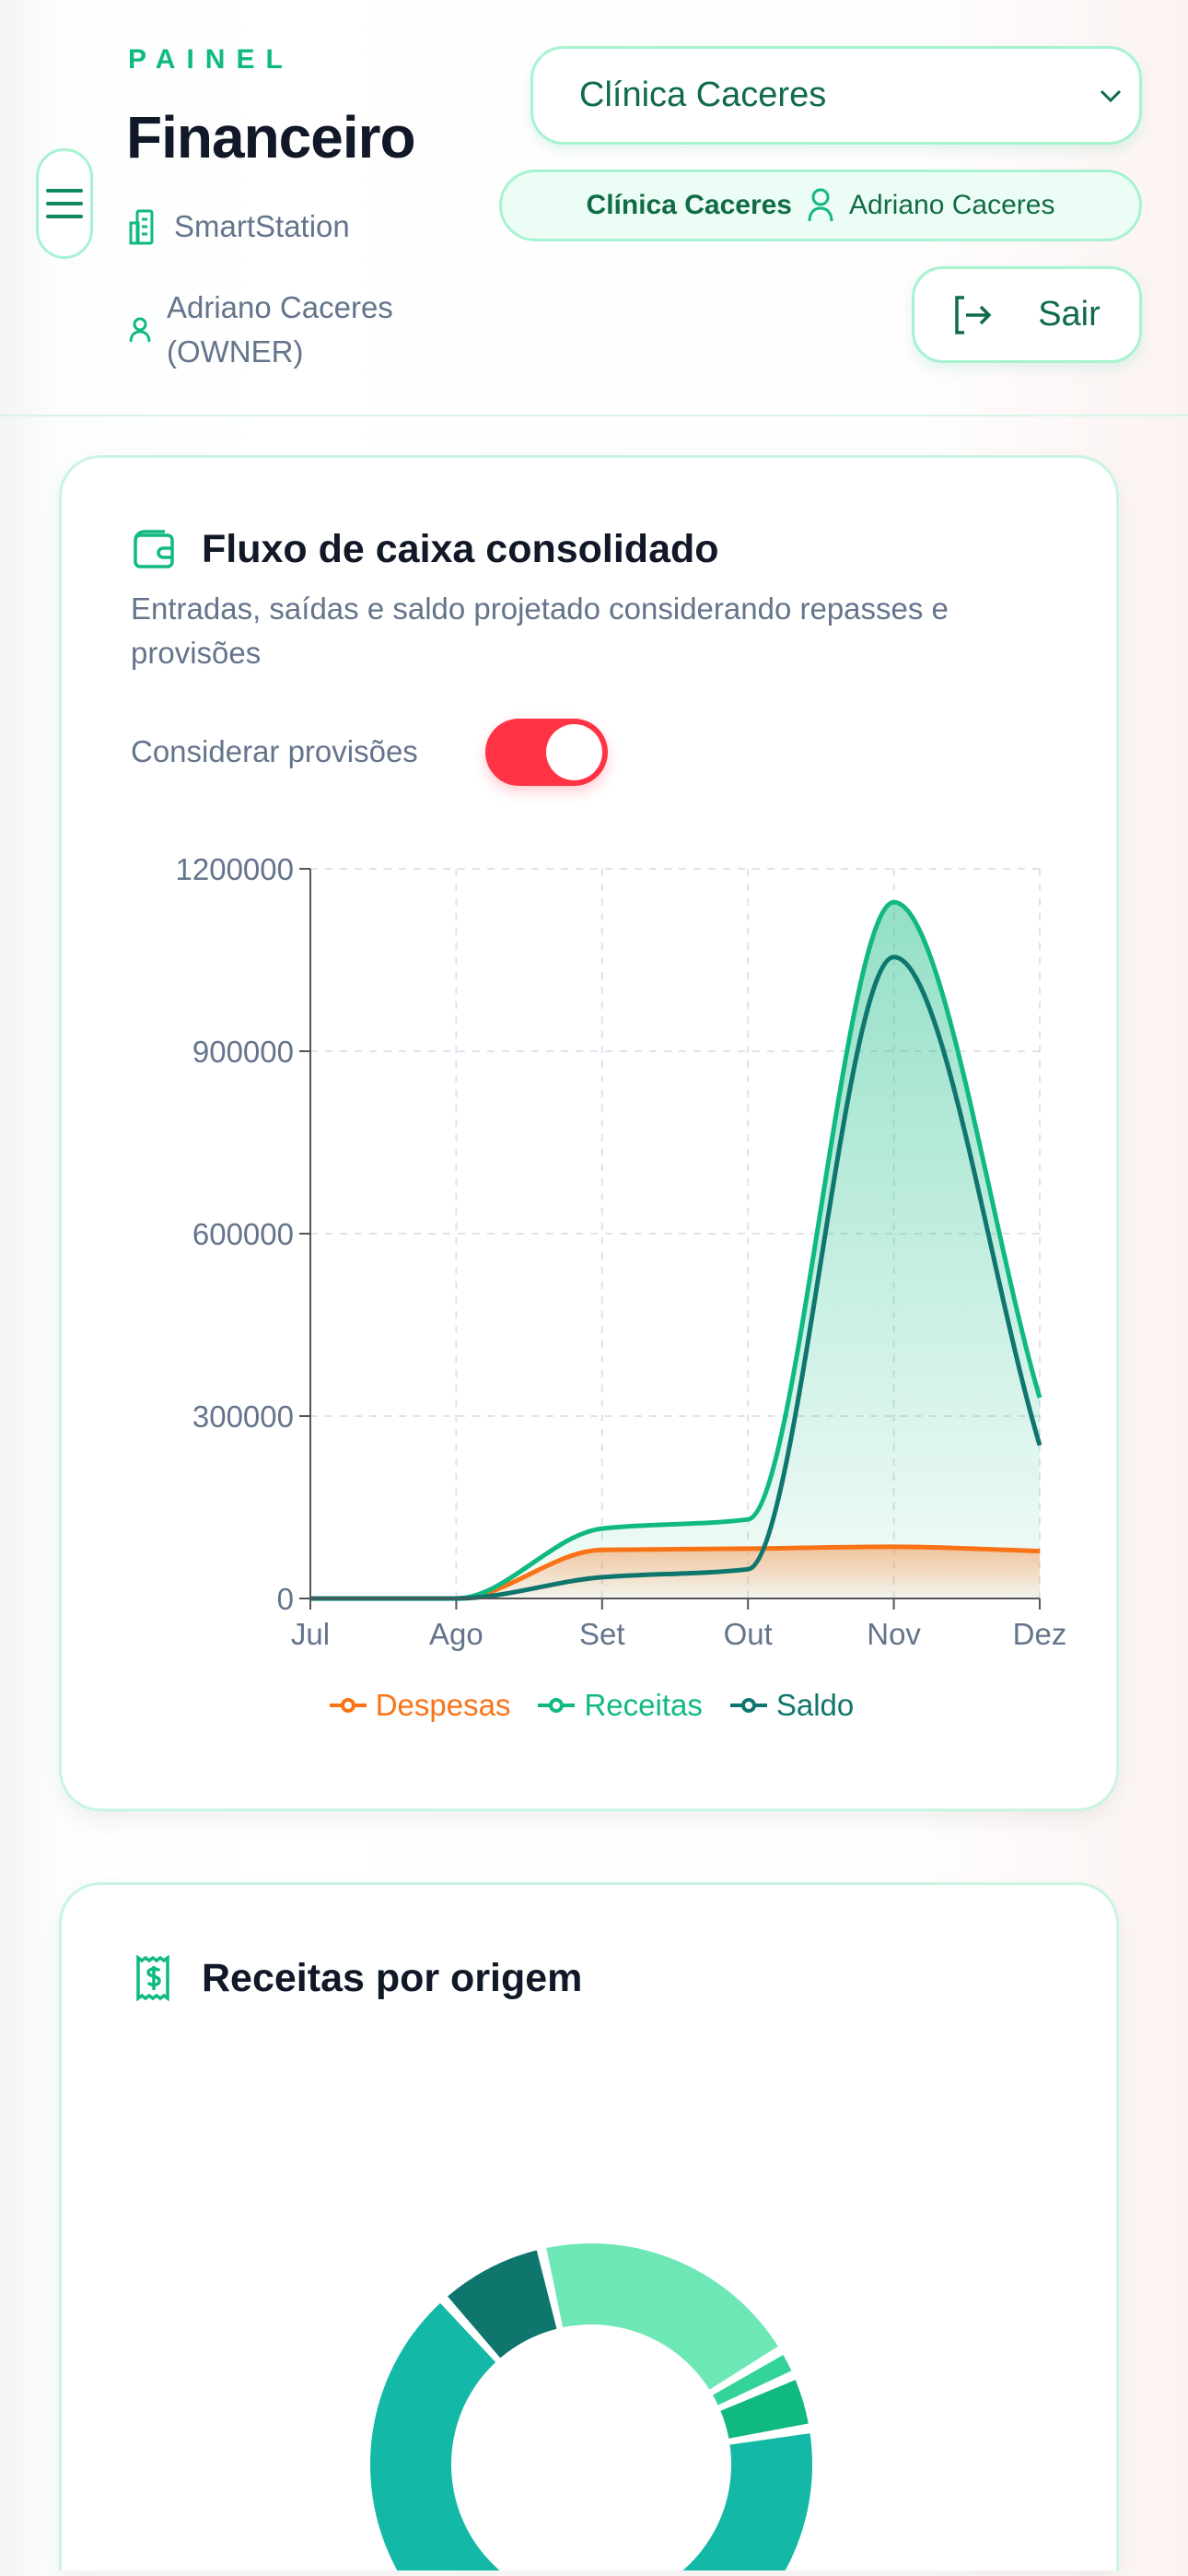 This screenshot has width=1188, height=2576. I want to click on revenue-origin-title: Receitas por origem, so click(393, 1978).